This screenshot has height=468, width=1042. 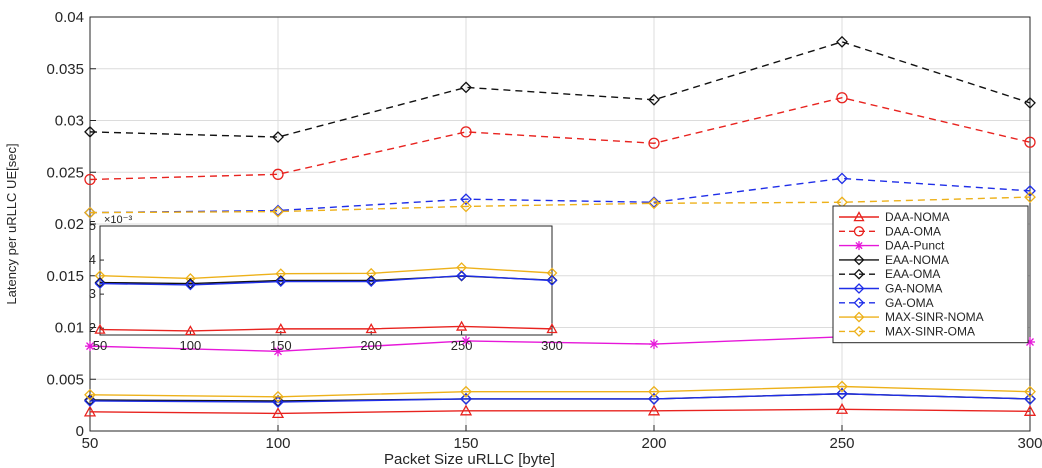 What do you see at coordinates (859, 274) in the screenshot?
I see `legend-marker-eaa-oma` at bounding box center [859, 274].